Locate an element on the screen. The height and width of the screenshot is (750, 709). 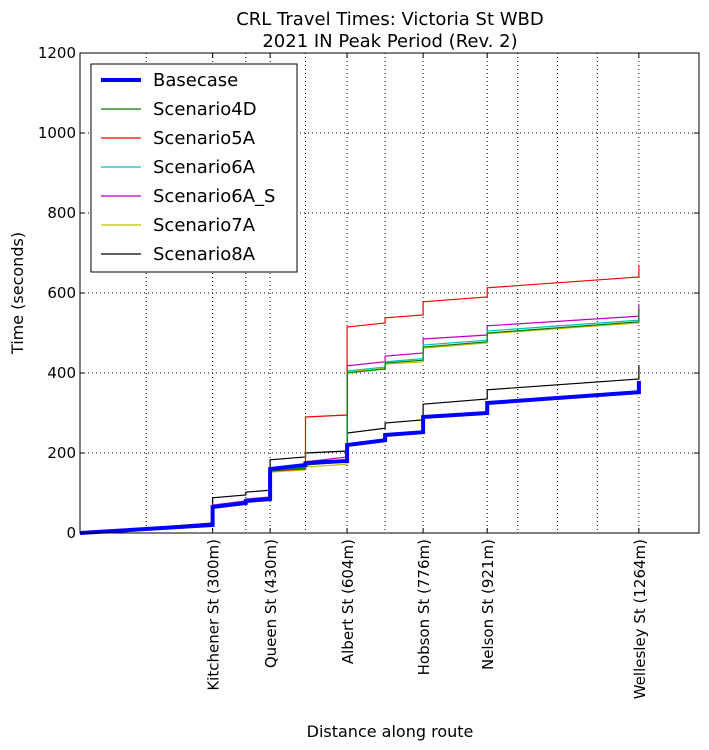
legend-label: Scenario8A is located at coordinates (204, 254).